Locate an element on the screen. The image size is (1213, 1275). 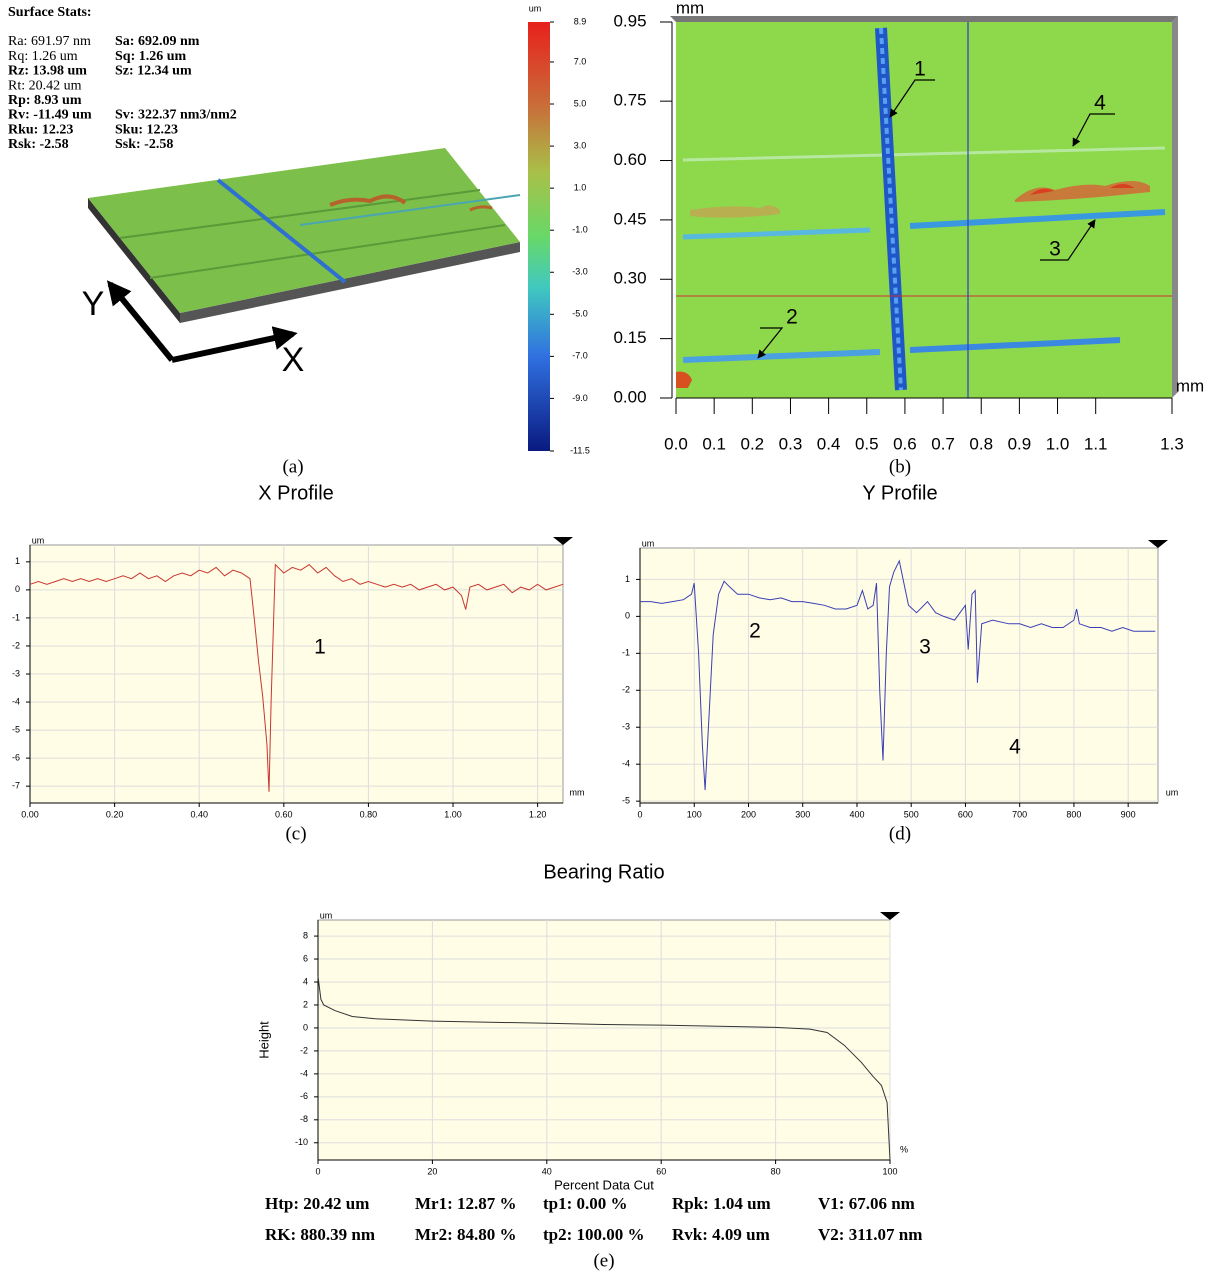
stat: Sa: 692.09 nm is located at coordinates (157, 41).